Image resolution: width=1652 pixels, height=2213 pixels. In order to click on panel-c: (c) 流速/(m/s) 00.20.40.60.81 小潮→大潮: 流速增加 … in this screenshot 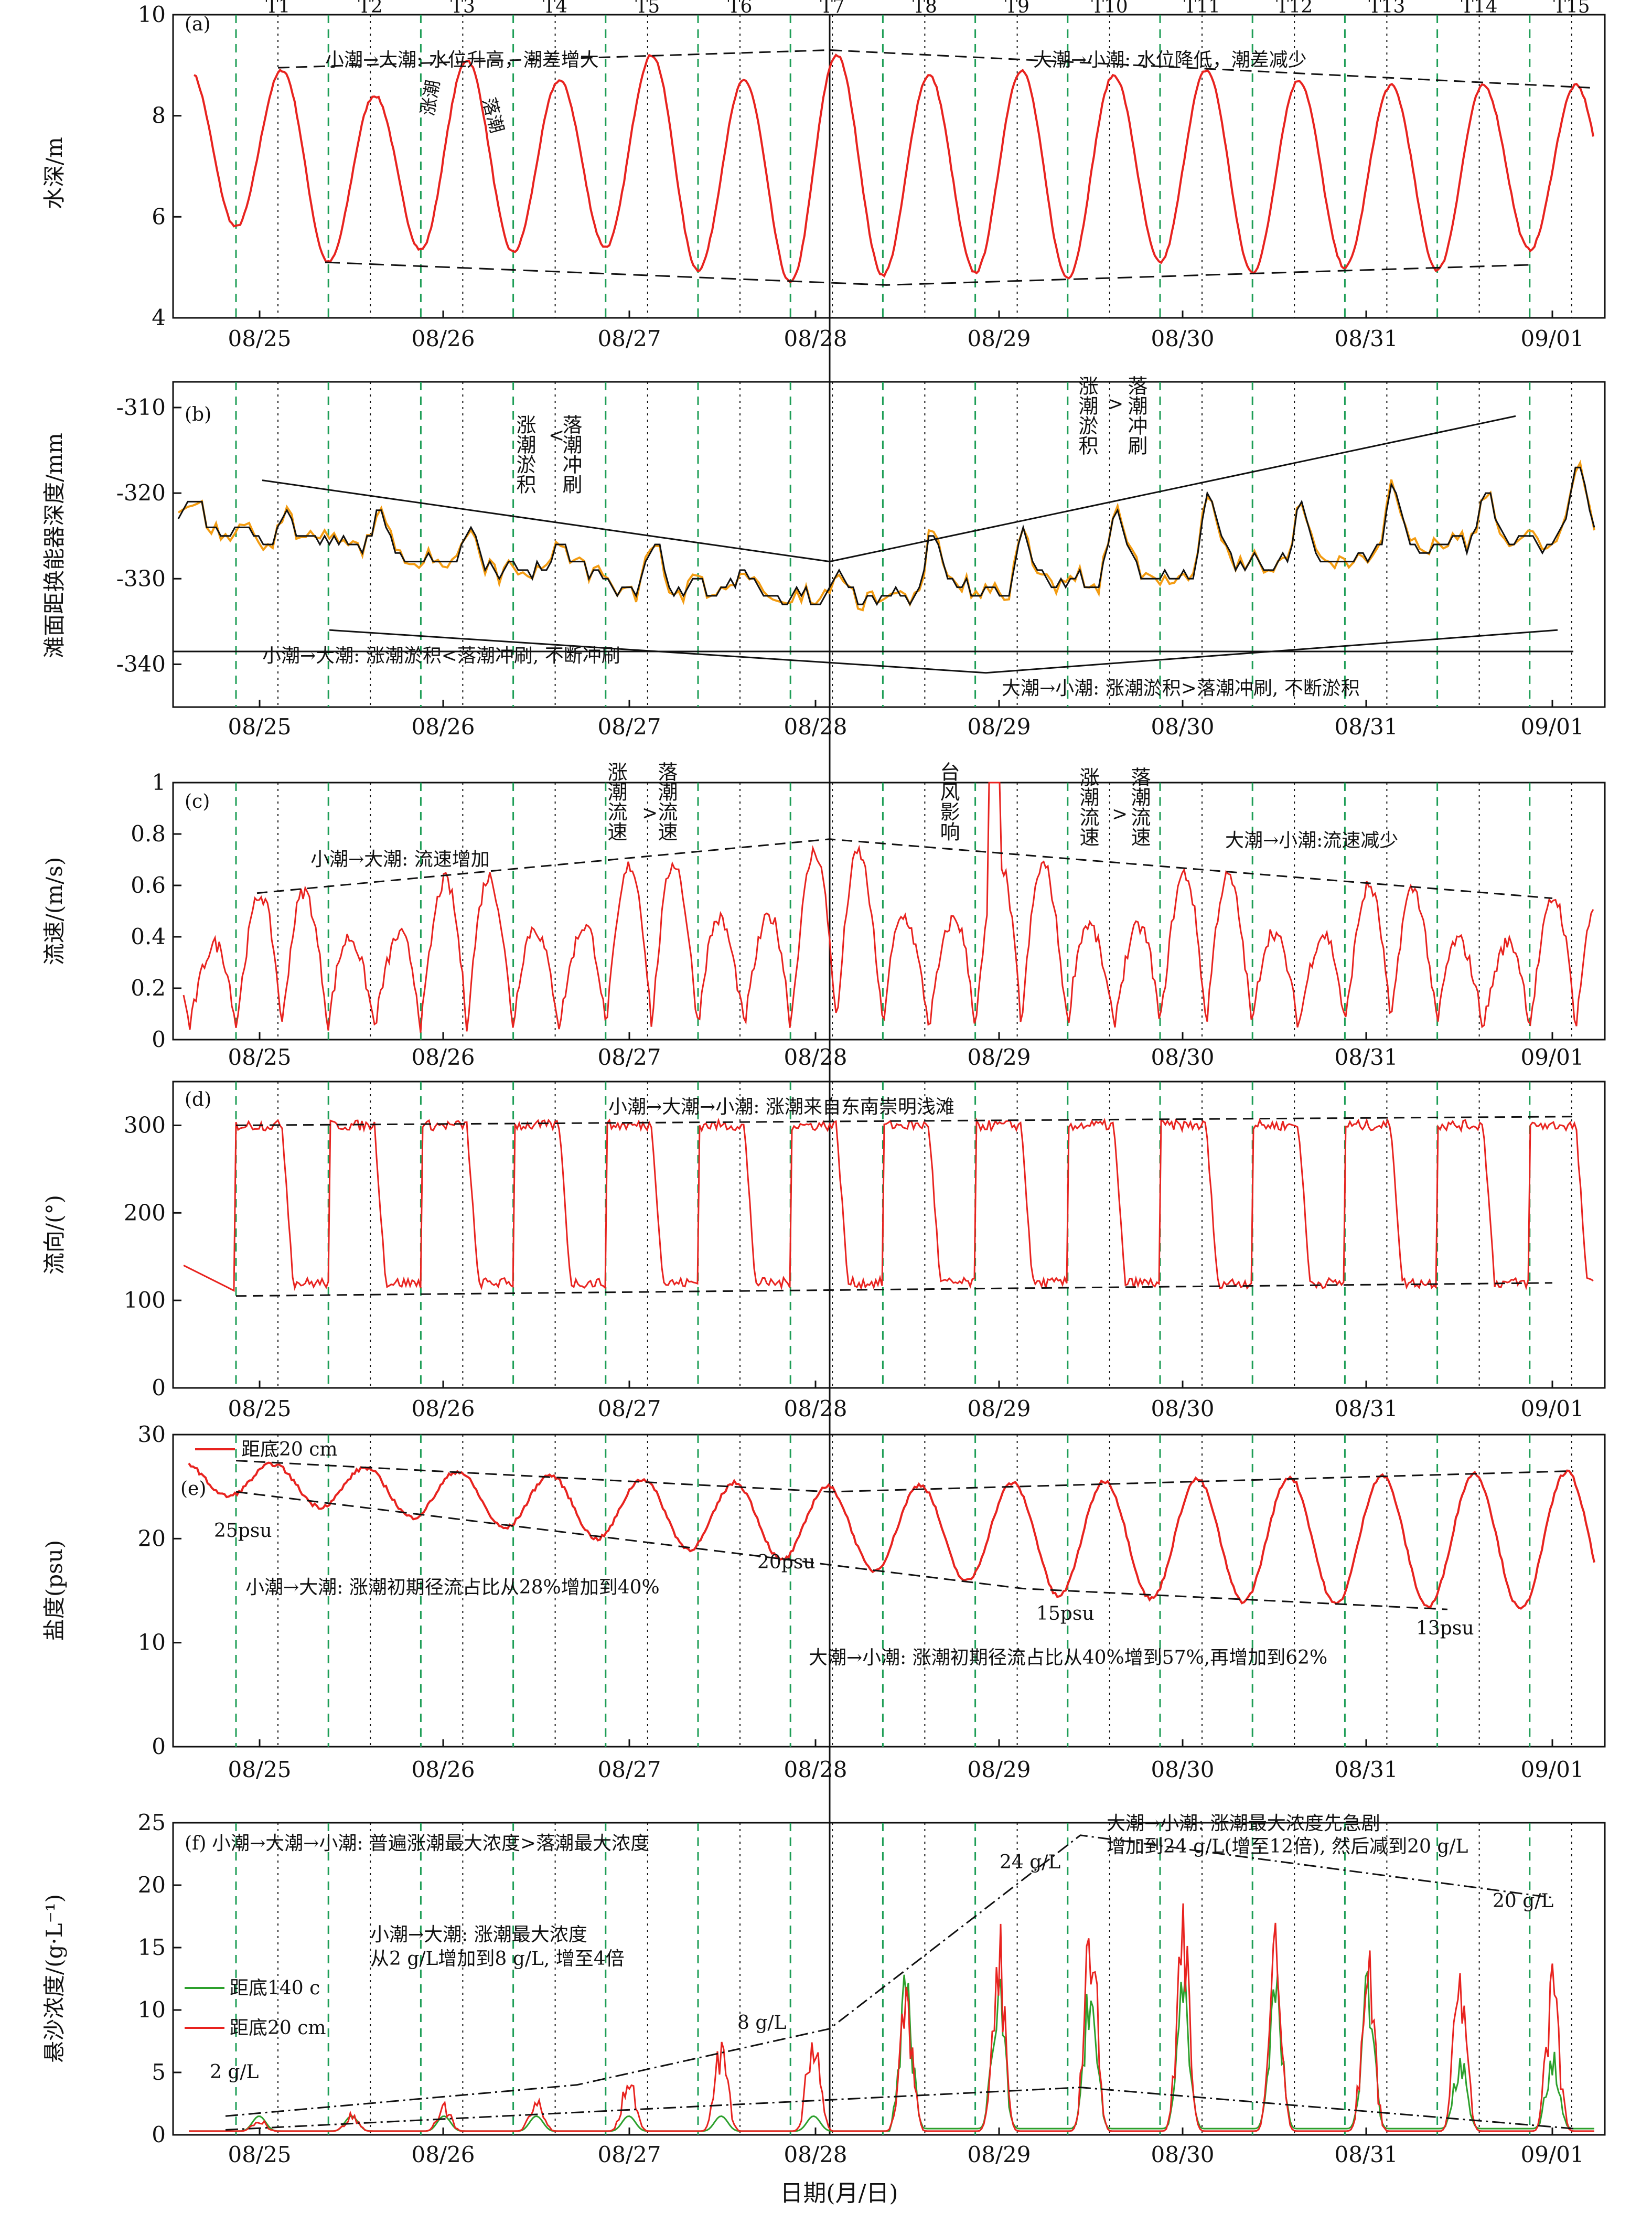, I will do `click(818, 907)`.